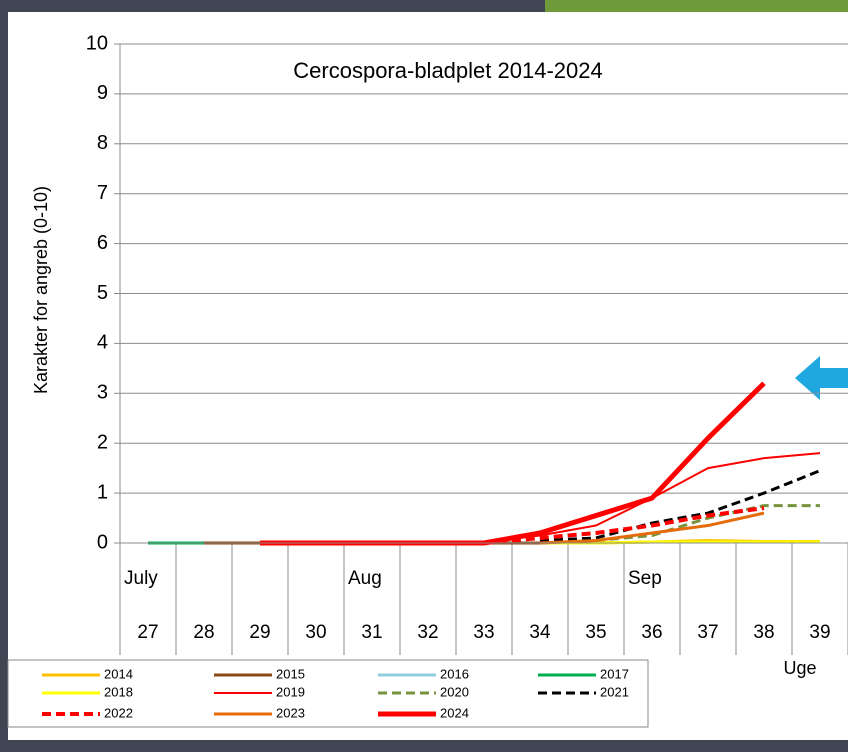  What do you see at coordinates (427, 632) in the screenshot?
I see `x-tick-label: 32` at bounding box center [427, 632].